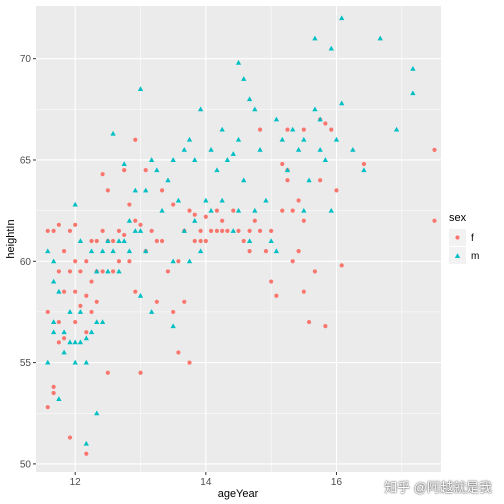 This screenshot has width=504, height=504. I want to click on y-tick-label: 55, so click(26, 363).